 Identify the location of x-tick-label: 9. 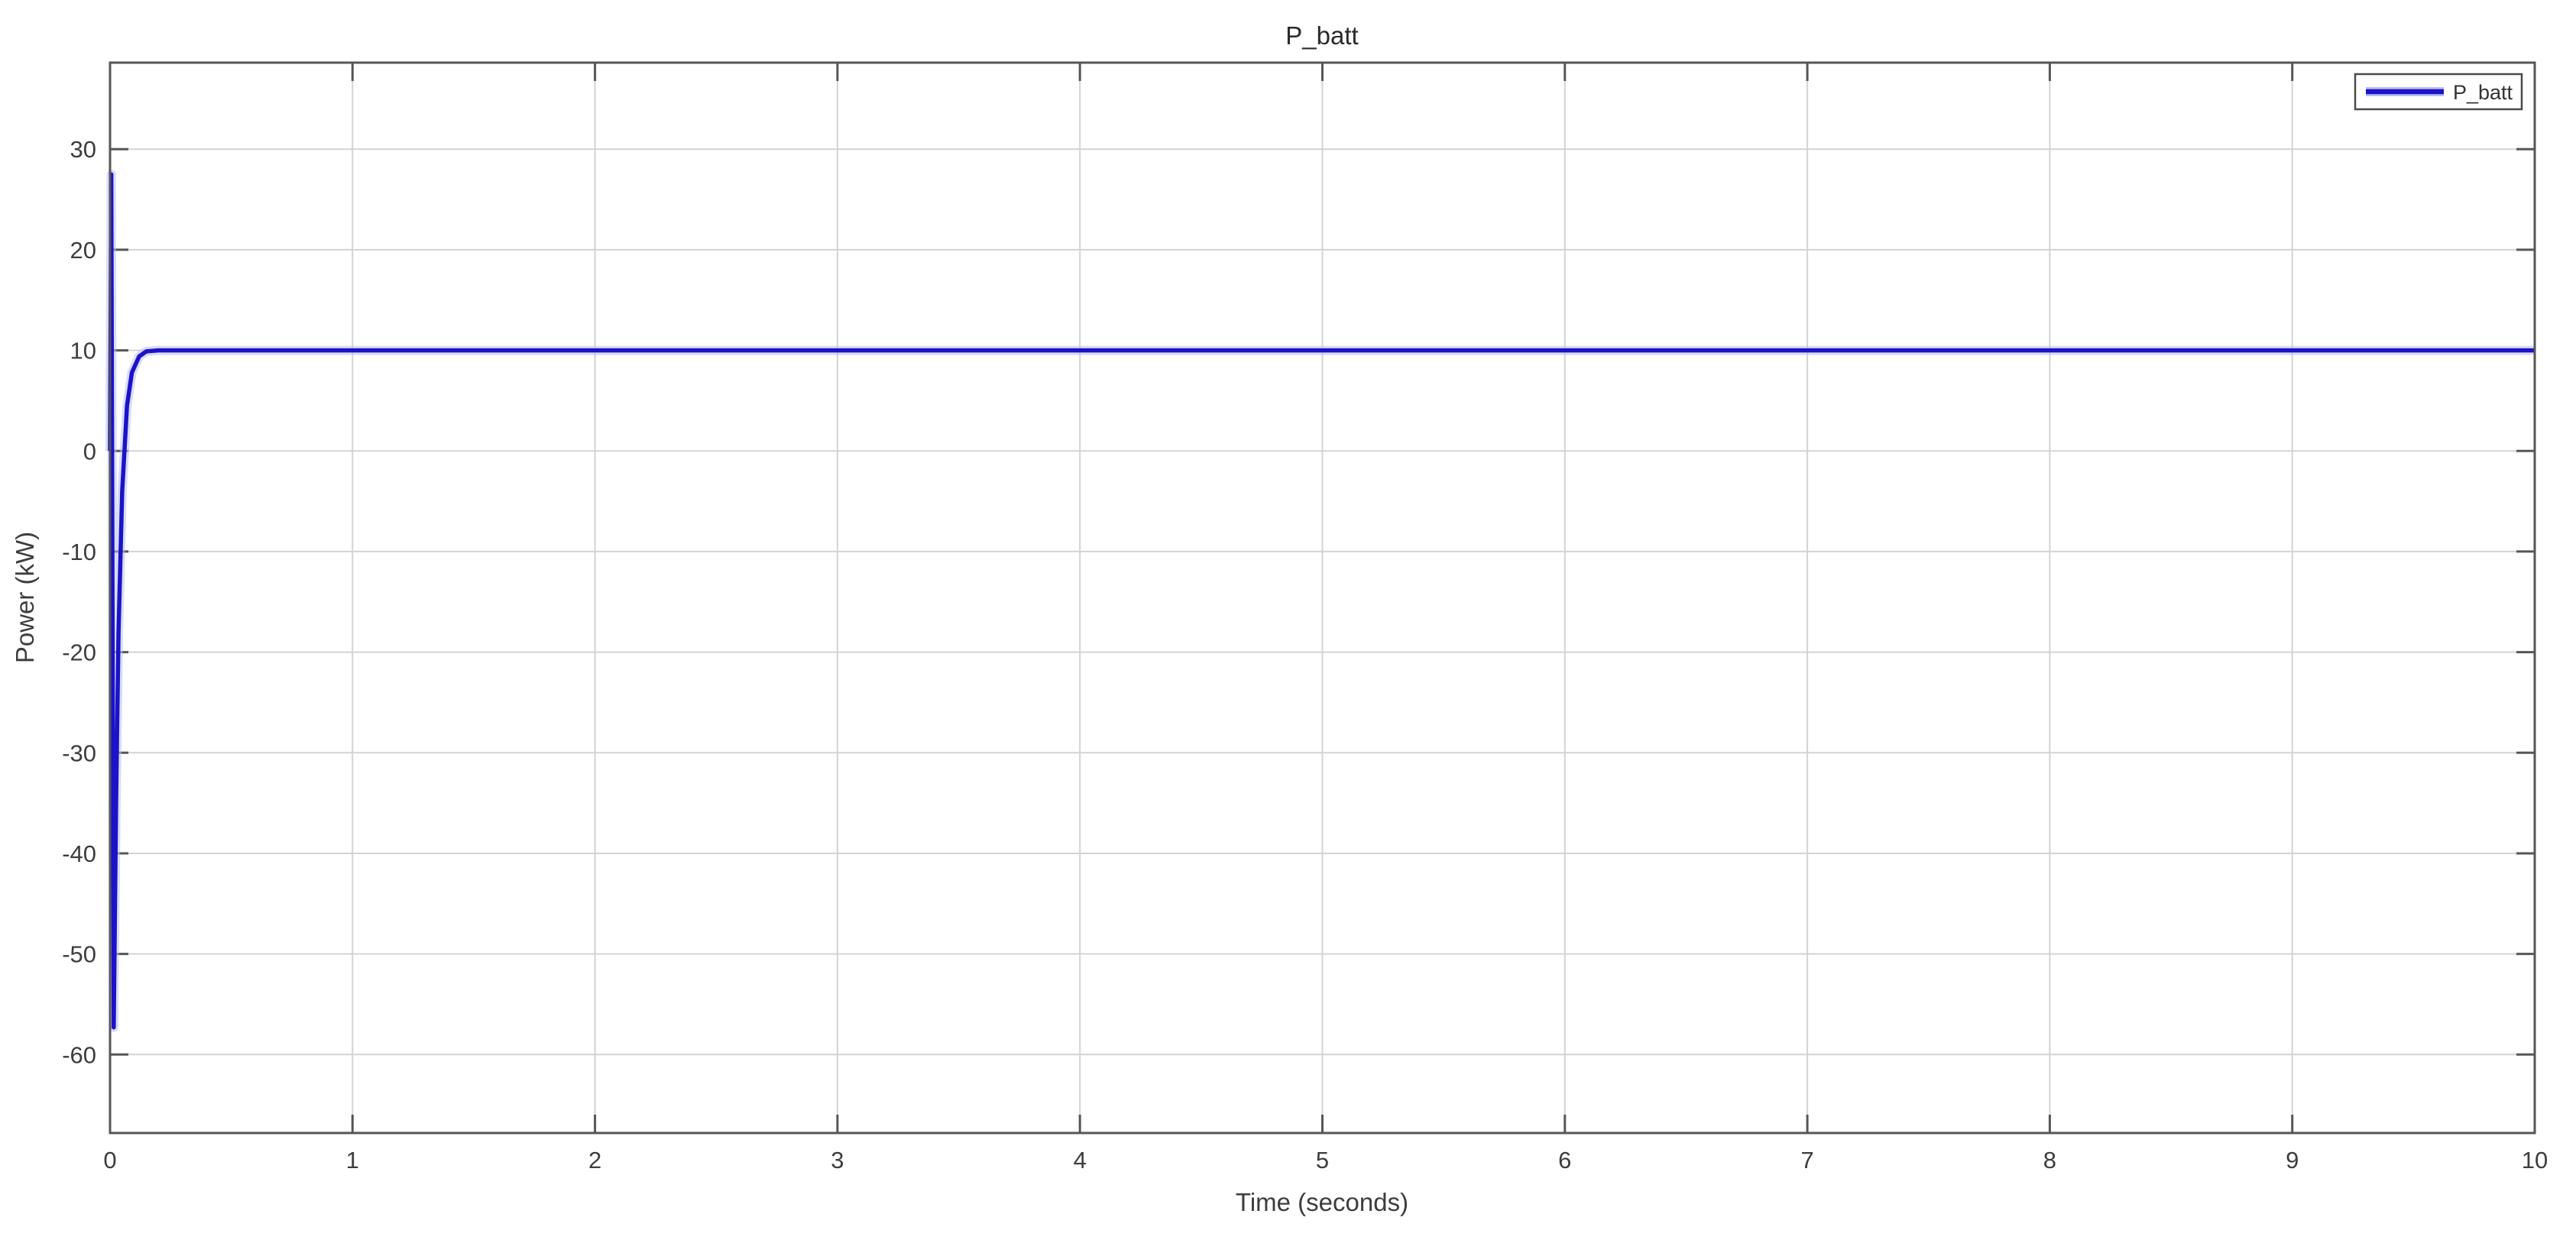
(2292, 1160).